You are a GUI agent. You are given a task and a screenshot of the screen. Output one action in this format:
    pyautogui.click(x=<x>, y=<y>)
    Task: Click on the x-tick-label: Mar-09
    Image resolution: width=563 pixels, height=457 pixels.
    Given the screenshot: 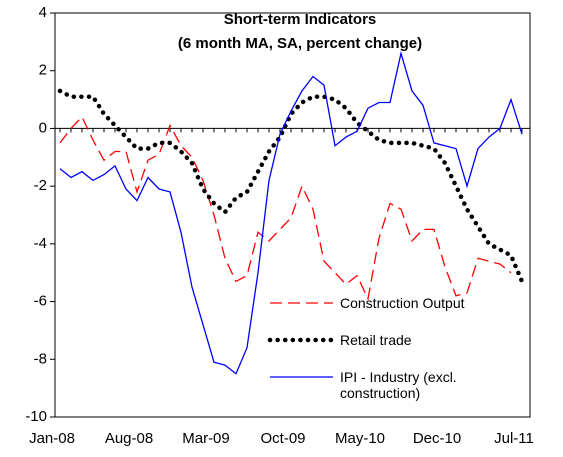 What is the action you would take?
    pyautogui.click(x=206, y=438)
    